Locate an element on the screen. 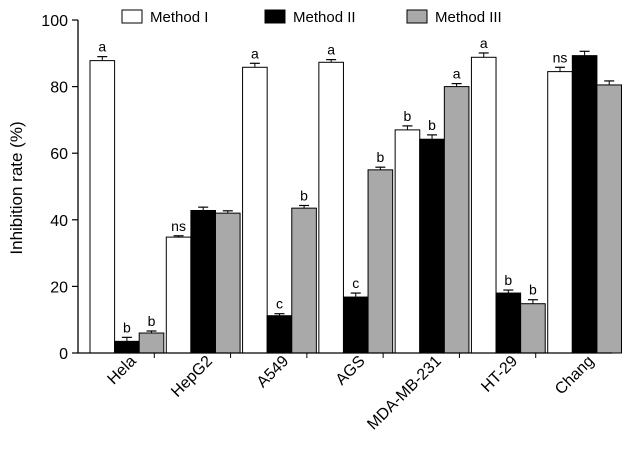 The width and height of the screenshot is (624, 466). bar-method-iii-hela is located at coordinates (151, 343).